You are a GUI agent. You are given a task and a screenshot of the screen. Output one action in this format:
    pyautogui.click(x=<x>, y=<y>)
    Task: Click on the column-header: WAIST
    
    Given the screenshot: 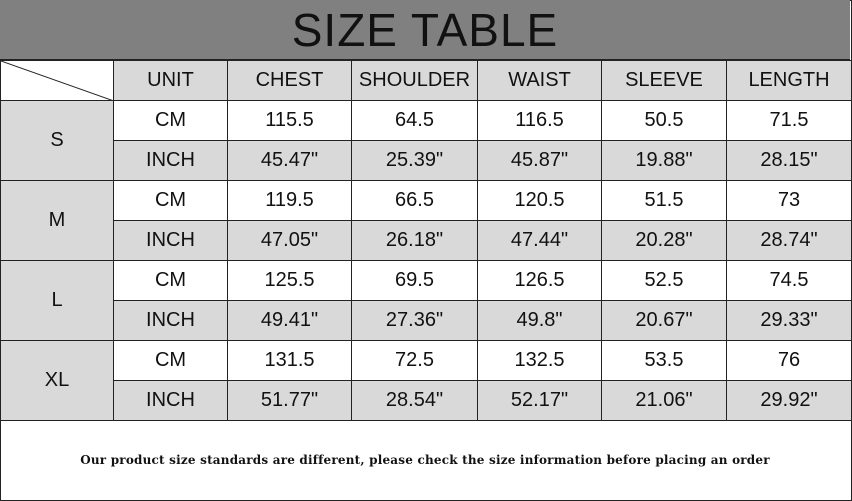 What is the action you would take?
    pyautogui.click(x=539, y=80)
    